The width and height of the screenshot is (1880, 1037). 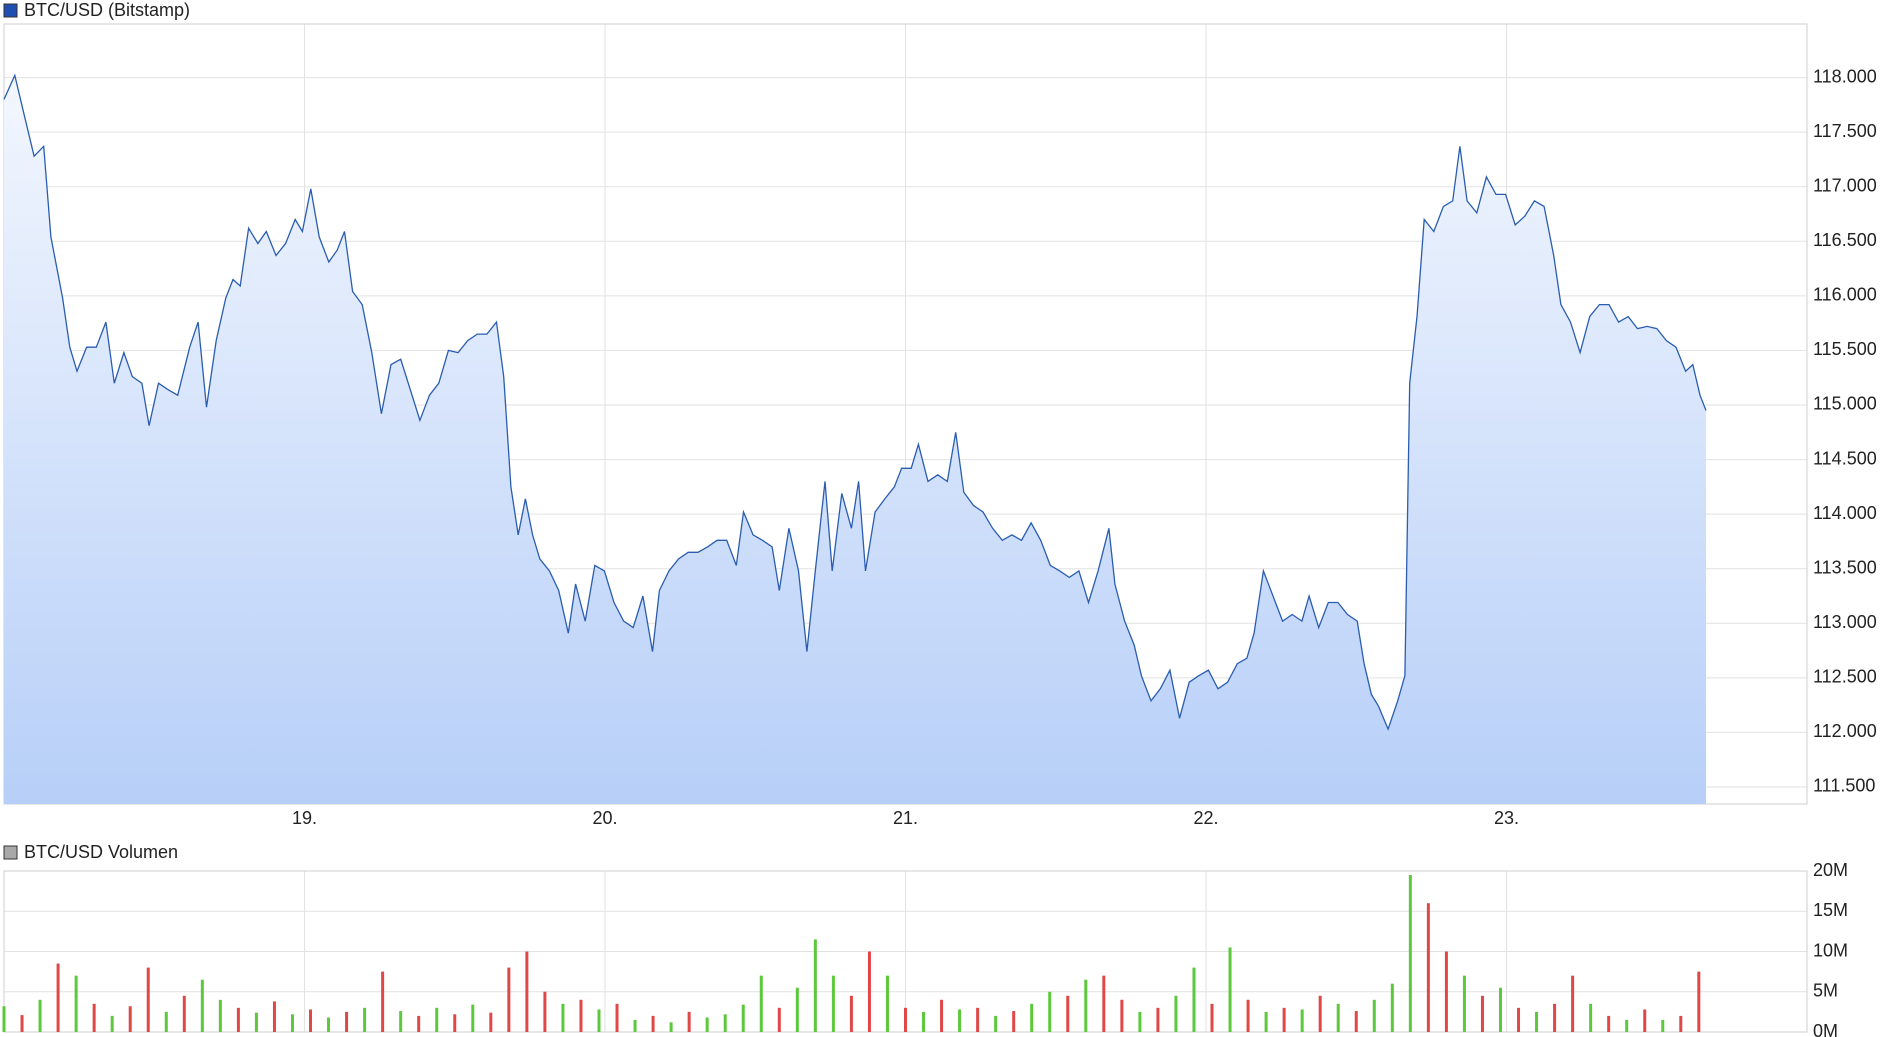 What do you see at coordinates (604, 818) in the screenshot?
I see `x-tick-label: 20.` at bounding box center [604, 818].